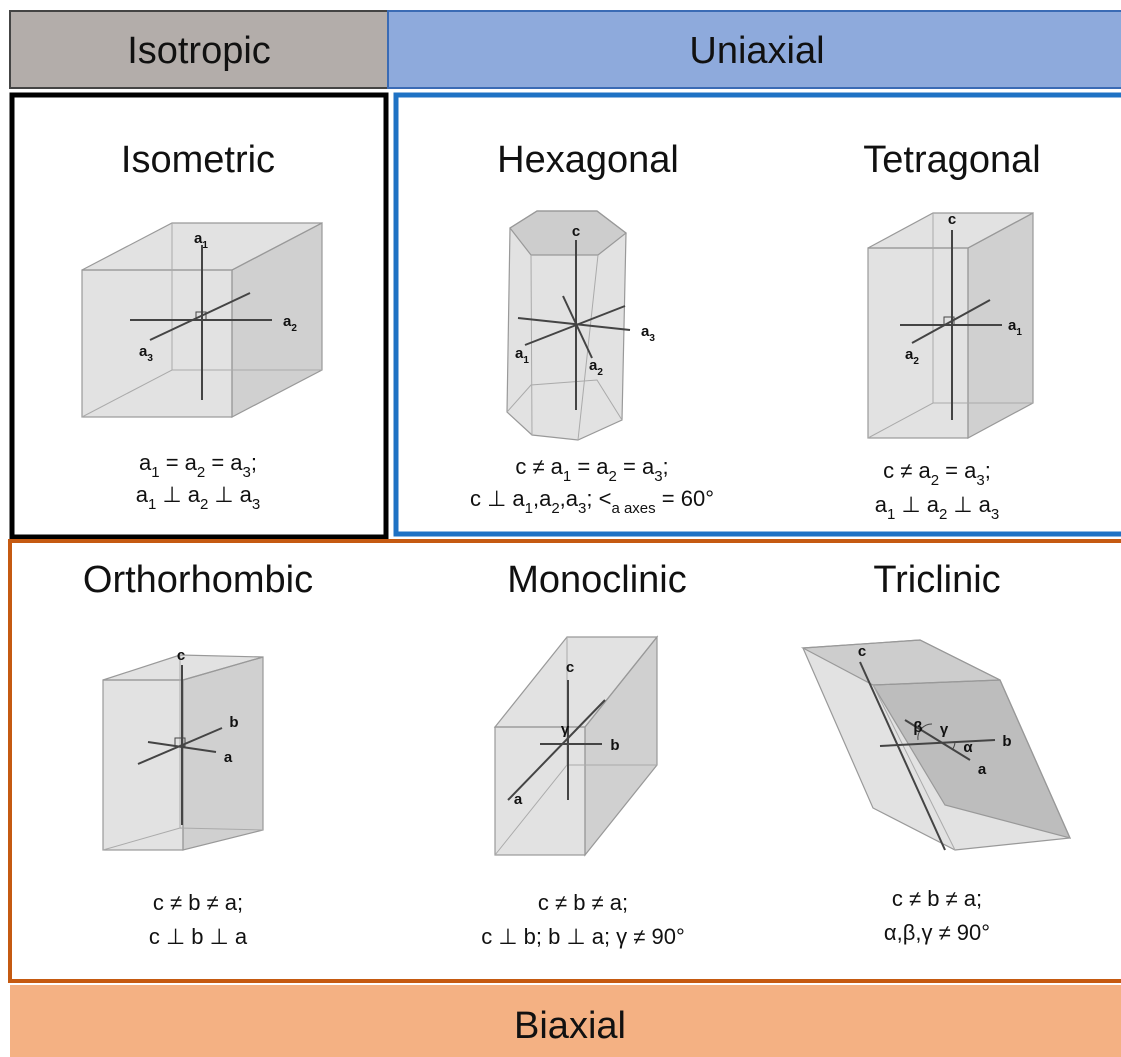  I want to click on axis-label: α, so click(968, 747).